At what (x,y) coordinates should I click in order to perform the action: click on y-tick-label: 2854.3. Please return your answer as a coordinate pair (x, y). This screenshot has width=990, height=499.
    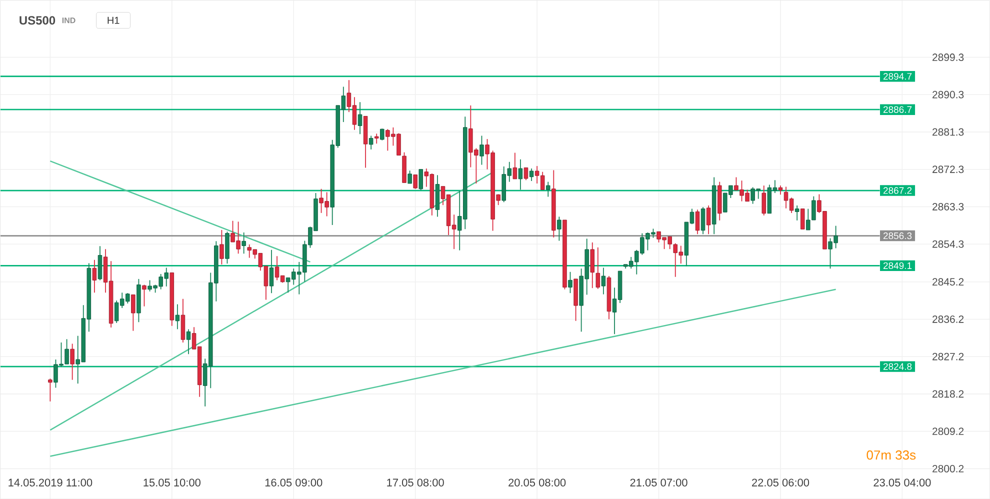
    Looking at the image, I should click on (948, 244).